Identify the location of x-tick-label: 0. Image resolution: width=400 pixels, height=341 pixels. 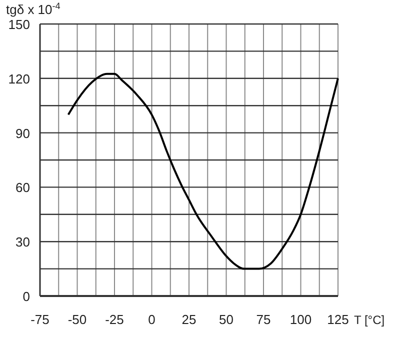
(152, 319).